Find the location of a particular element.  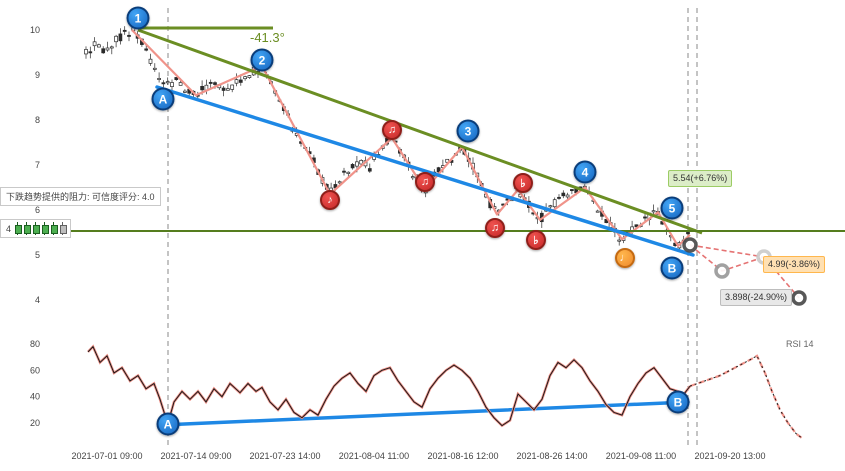

svg-text: 7 is located at coordinates (37, 165).